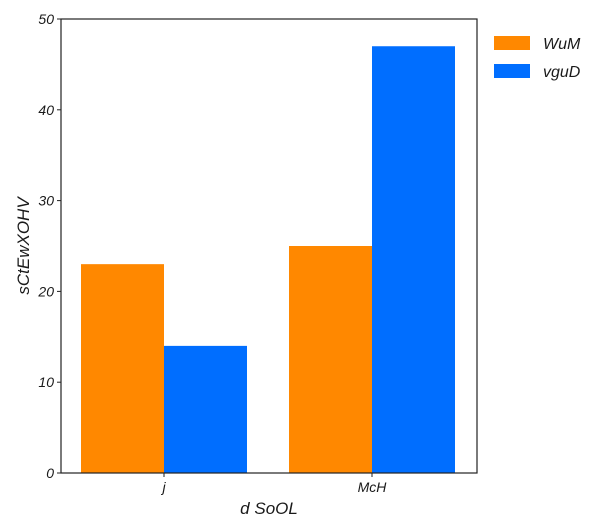  What do you see at coordinates (512, 71) in the screenshot?
I see `legend-swatch-vguD` at bounding box center [512, 71].